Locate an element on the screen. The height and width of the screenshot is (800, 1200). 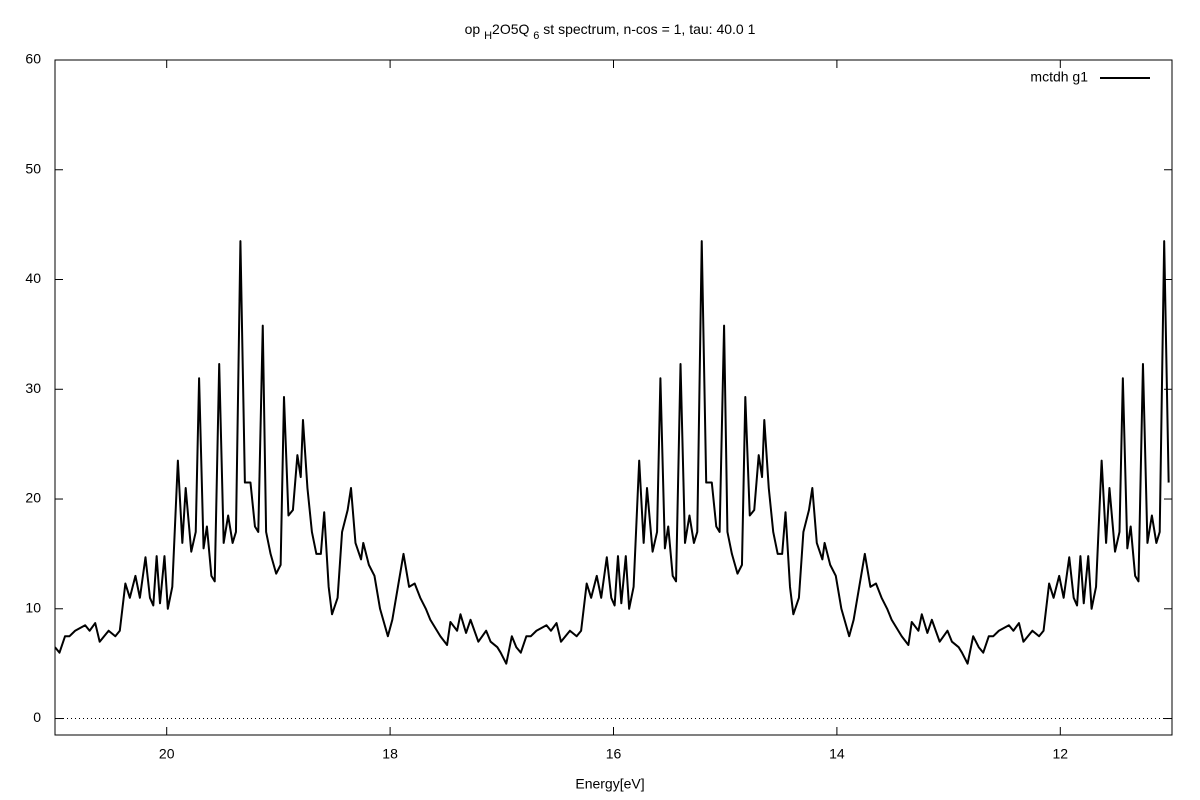
y-tick-label: 20 is located at coordinates (33, 498).